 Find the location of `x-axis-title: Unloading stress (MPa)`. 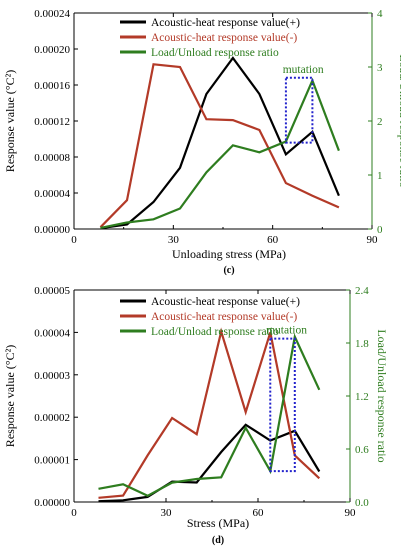

x-axis-title: Unloading stress (MPa) is located at coordinates (229, 254).